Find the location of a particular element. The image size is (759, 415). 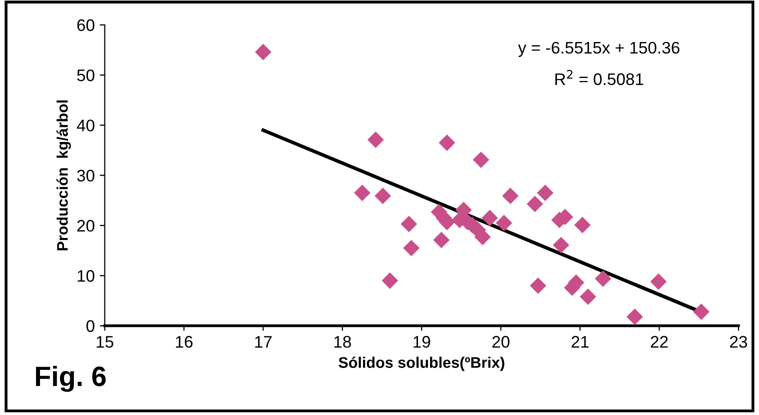

y-tick-label: 50 is located at coordinates (85, 75).